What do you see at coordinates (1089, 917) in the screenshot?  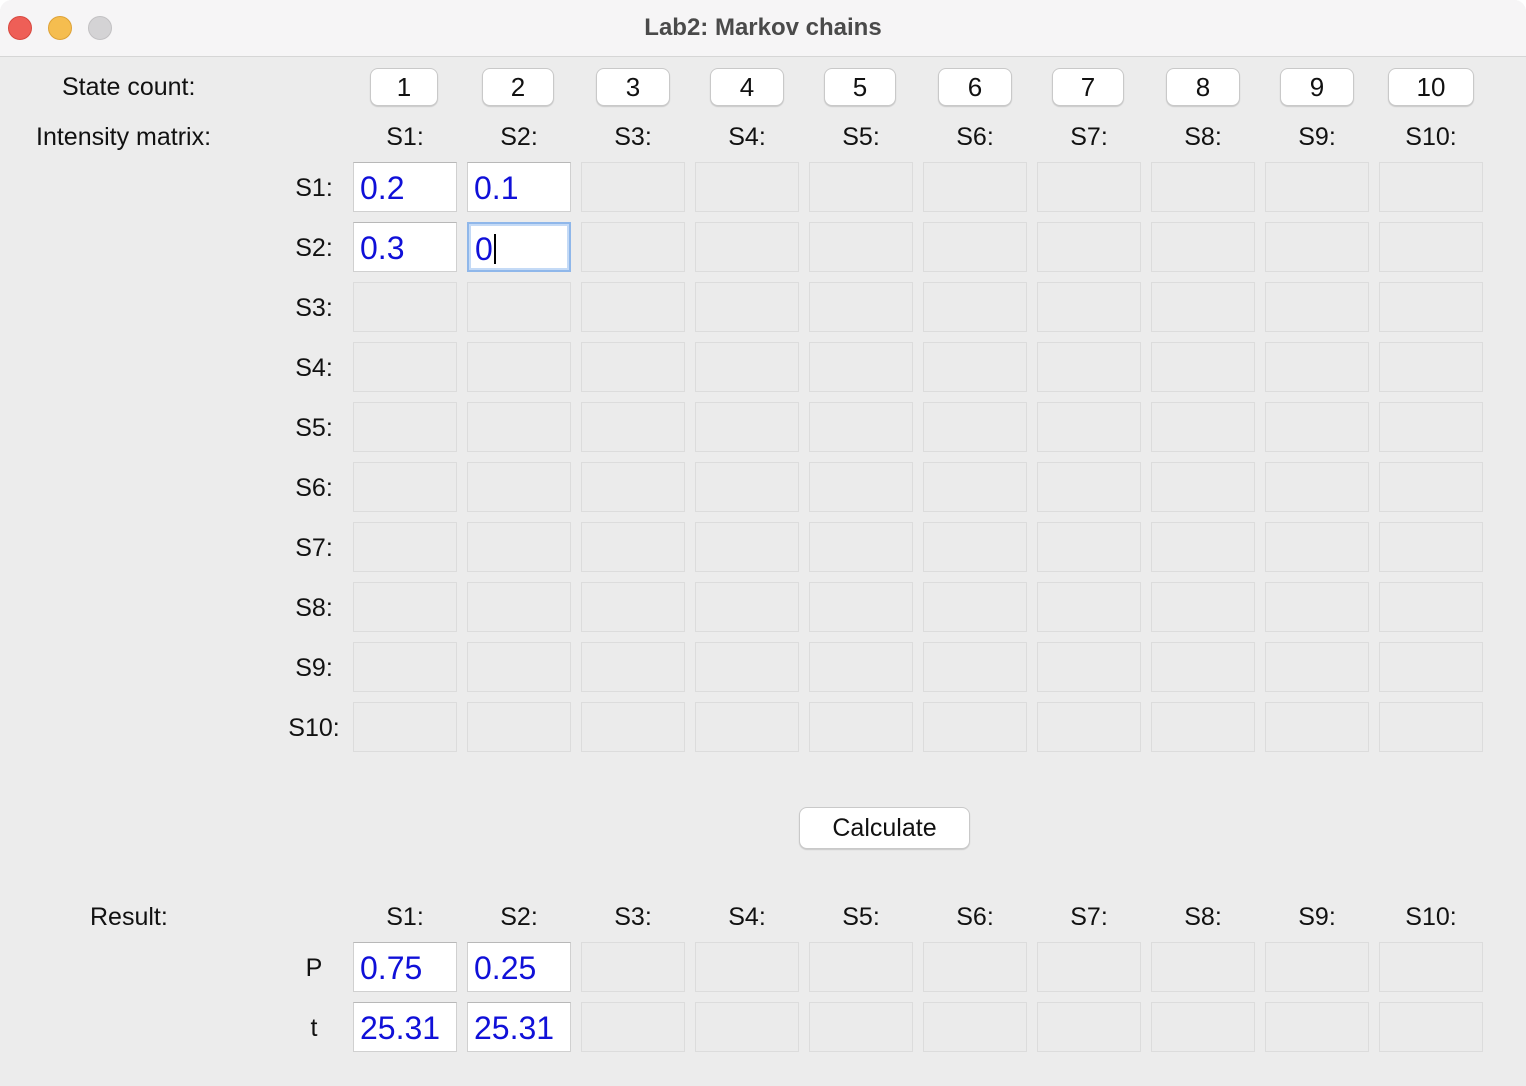 I see `result-column-header: S7:` at bounding box center [1089, 917].